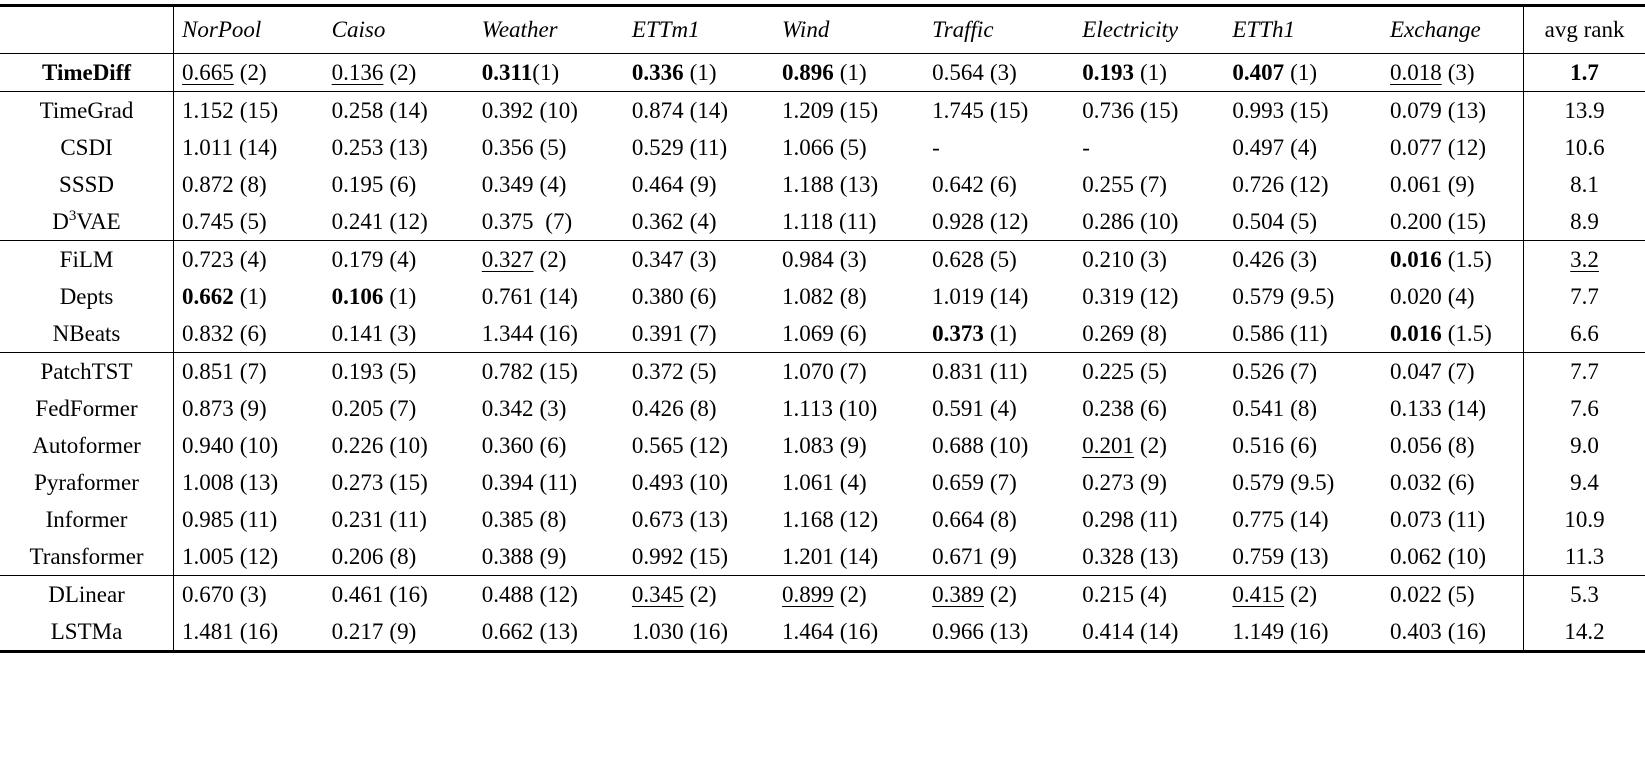 The height and width of the screenshot is (763, 1645). I want to click on metric-value: 0.642, so click(958, 184).